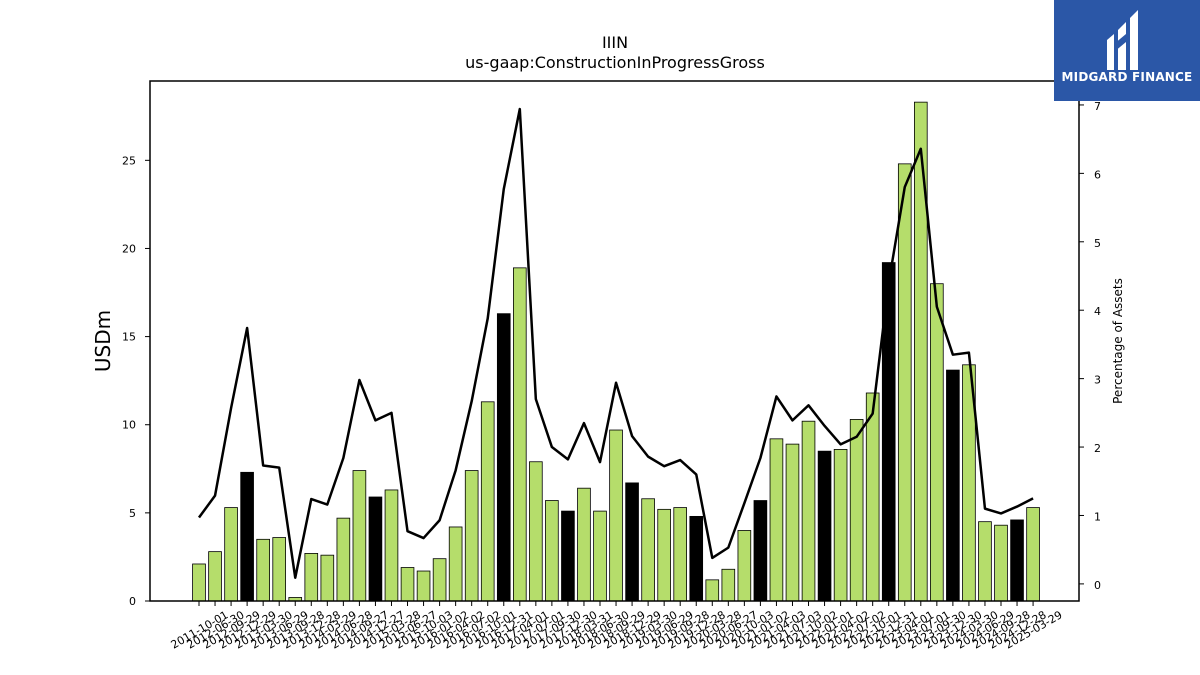  I want to click on y2-tick-label: 5, so click(1097, 243).